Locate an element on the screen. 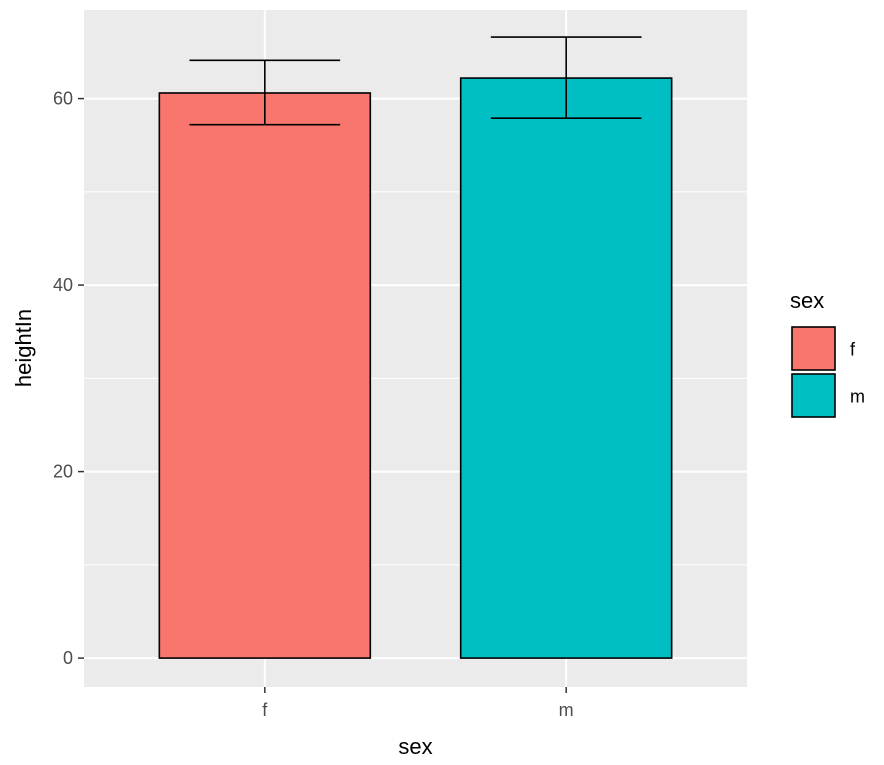 Image resolution: width=884 pixels, height=765 pixels. y-axis: 0 20 40 60 is located at coordinates (68, 378).